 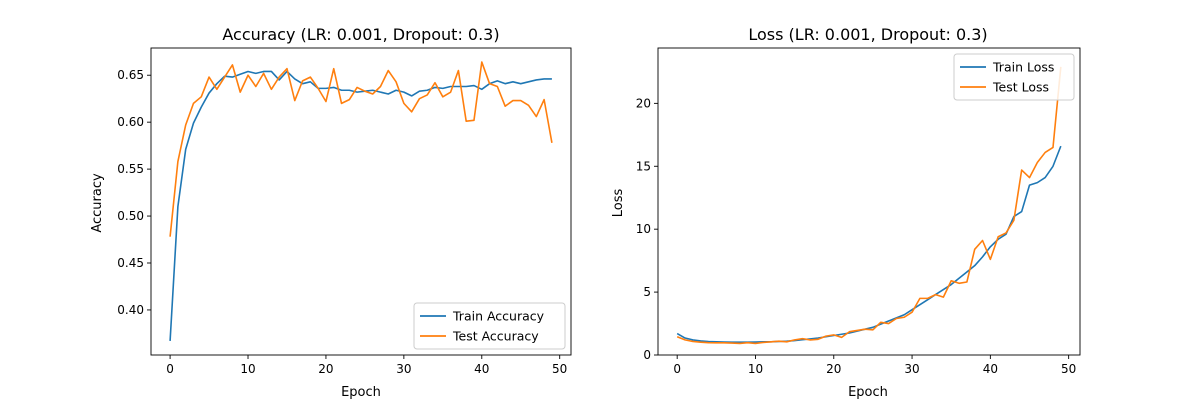 I want to click on chart-title: Loss (LR: 0.001, Dropout: 0.3), so click(x=867, y=34).